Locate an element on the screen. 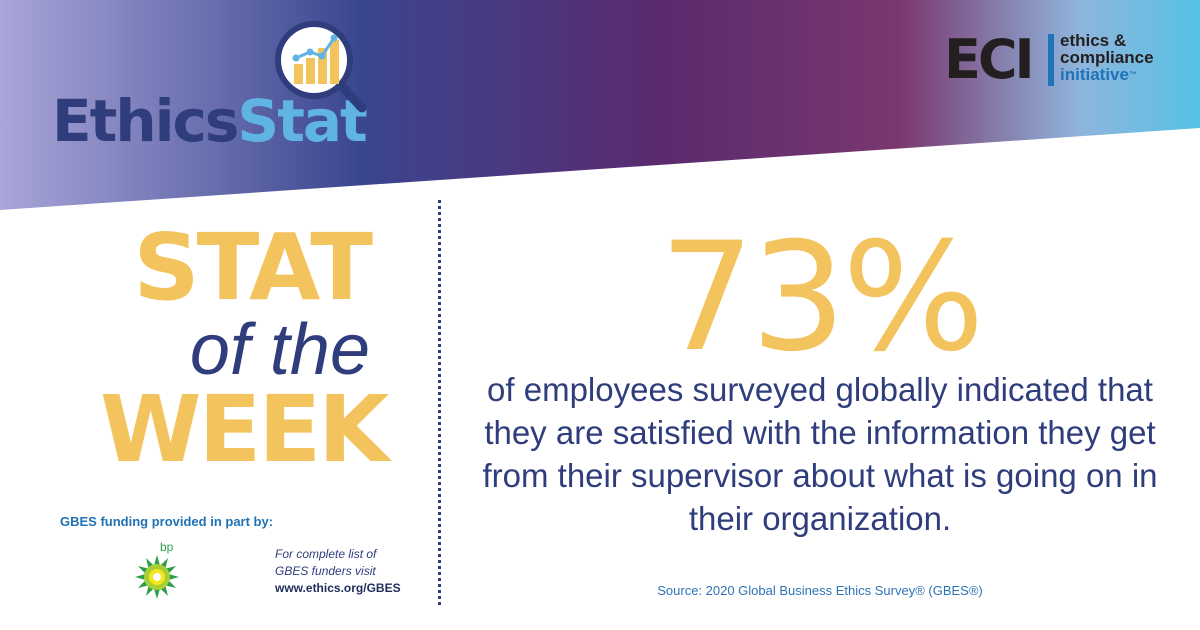 This screenshot has width=1200, height=630. bp-logo: bp is located at coordinates (159, 570).